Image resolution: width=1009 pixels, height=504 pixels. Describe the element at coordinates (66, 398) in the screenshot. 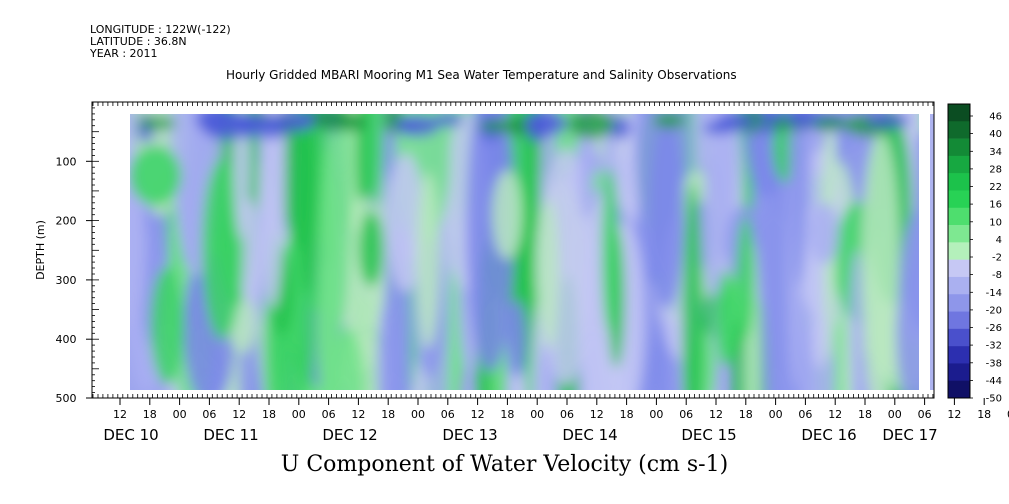

I see `y-tick-label: 500` at that location.